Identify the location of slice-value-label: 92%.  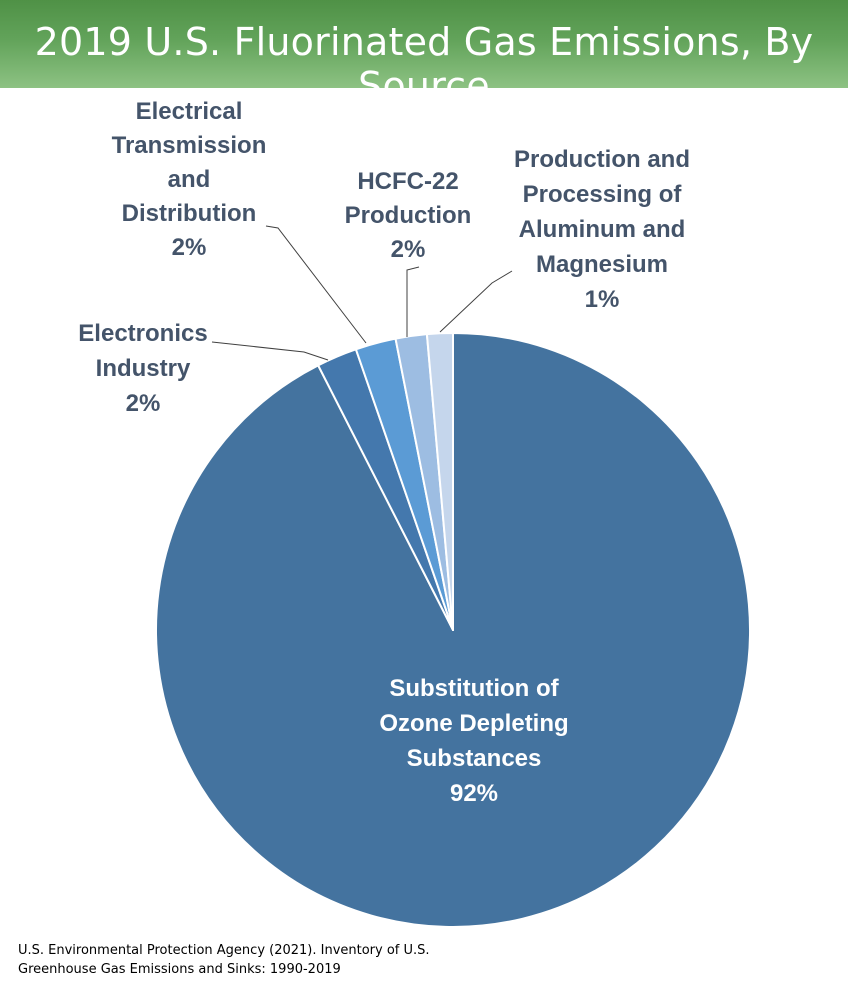
(474, 793).